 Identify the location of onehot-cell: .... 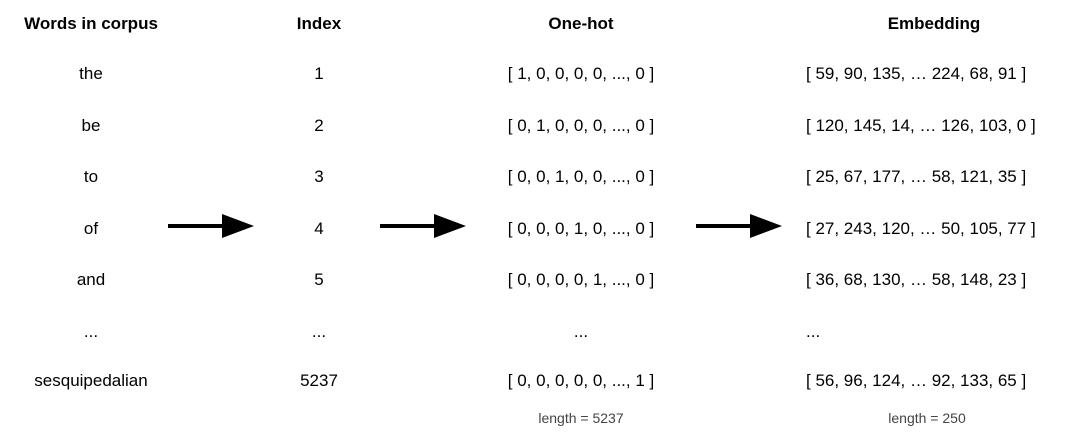
(581, 331).